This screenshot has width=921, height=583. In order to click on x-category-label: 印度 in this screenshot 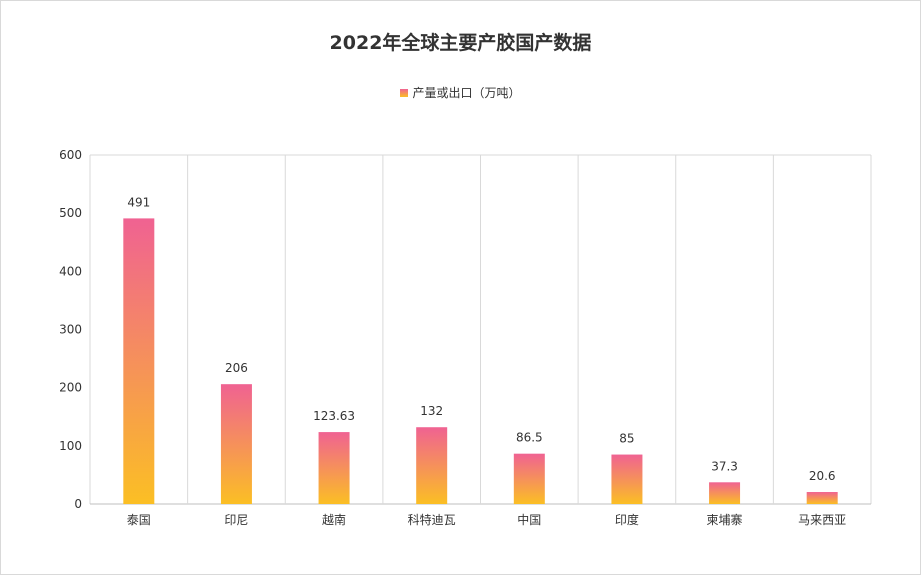, I will do `click(627, 519)`.